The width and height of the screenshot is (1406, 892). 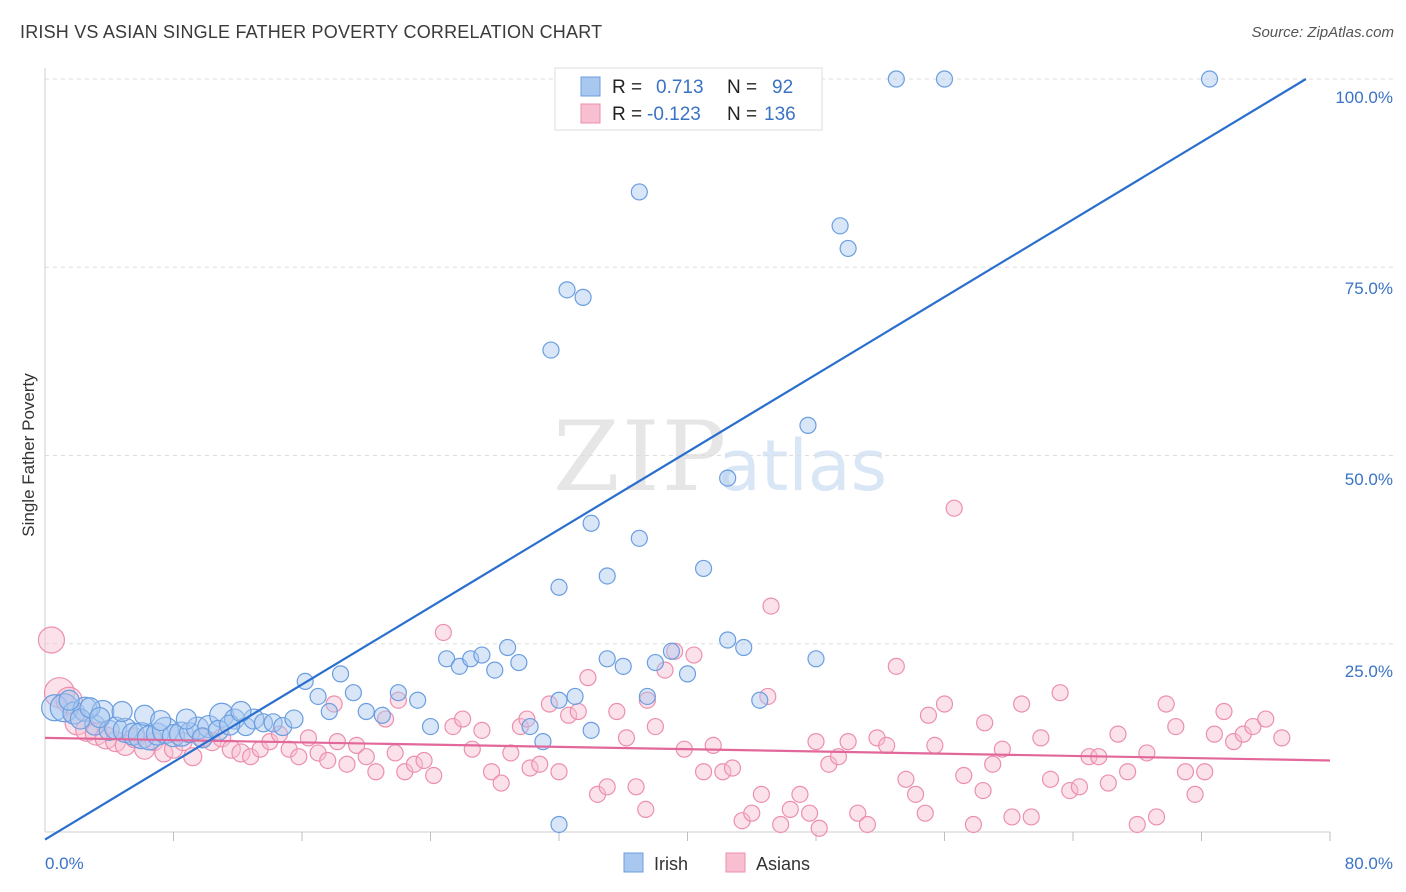 What do you see at coordinates (1369, 671) in the screenshot?
I see `y-tick-25: 25.0%` at bounding box center [1369, 671].